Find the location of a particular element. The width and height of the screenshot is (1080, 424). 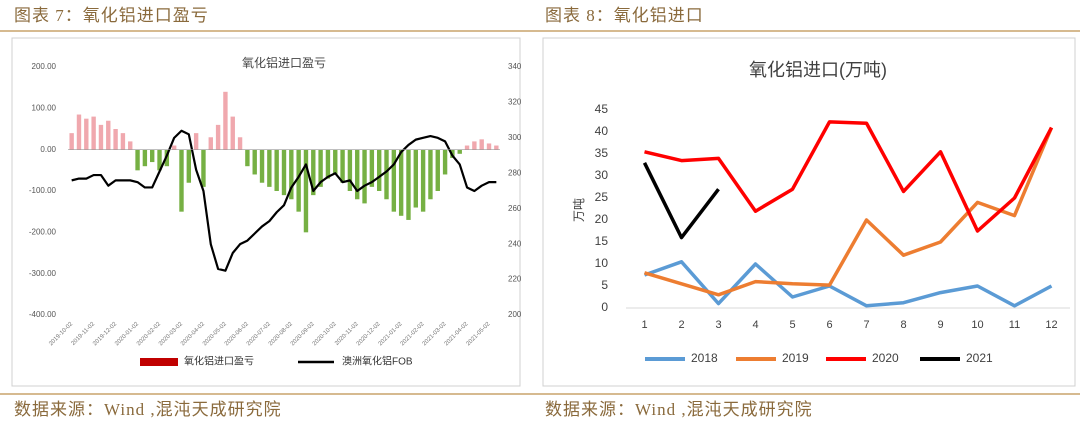

legend-label: 2020 is located at coordinates (885, 358).